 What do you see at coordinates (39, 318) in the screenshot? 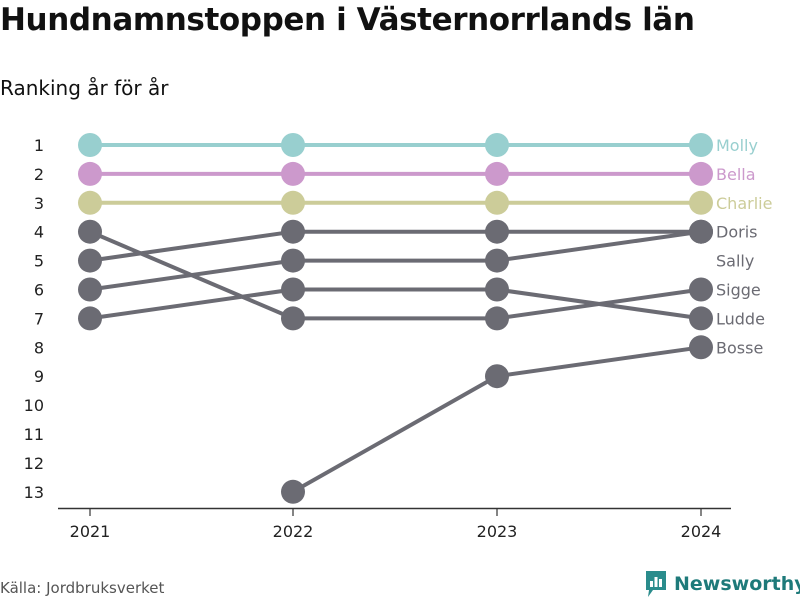
I see `y-tick-label: 7` at bounding box center [39, 318].